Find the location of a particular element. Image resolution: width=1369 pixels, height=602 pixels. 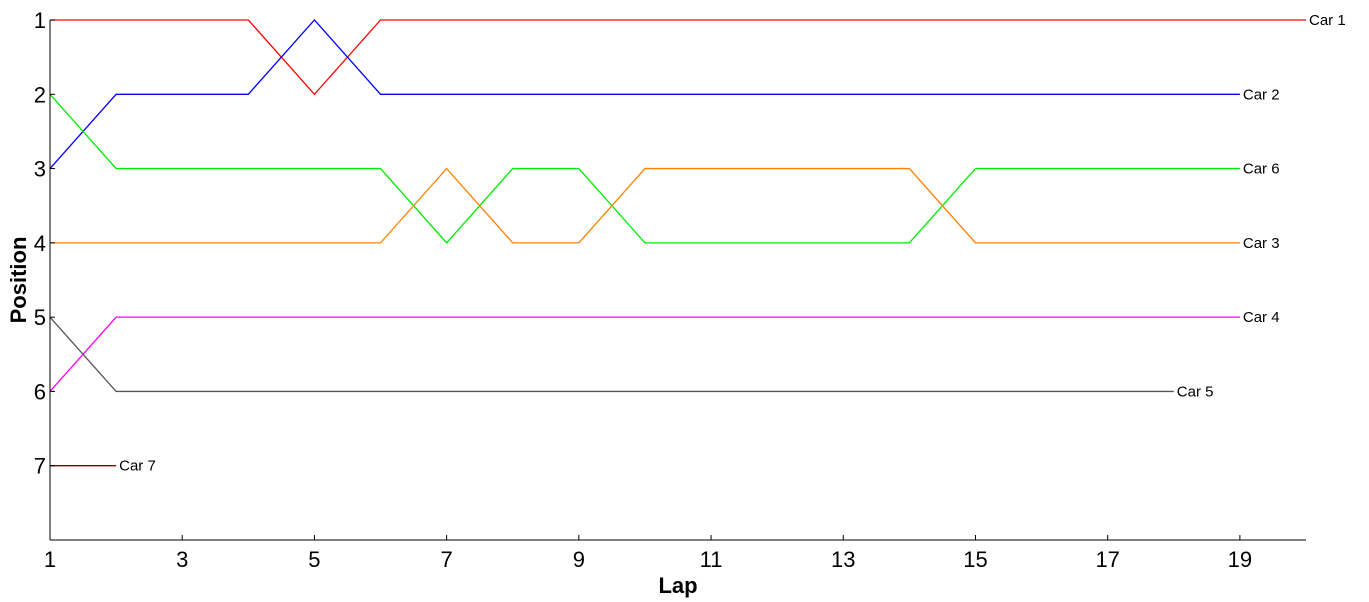

y-tick-label: 5 is located at coordinates (40, 317).